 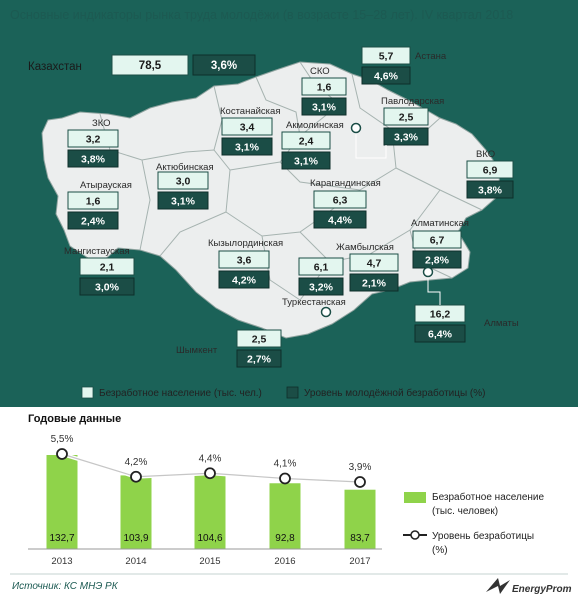 I want to click on region-name: Астана, so click(x=431, y=56).